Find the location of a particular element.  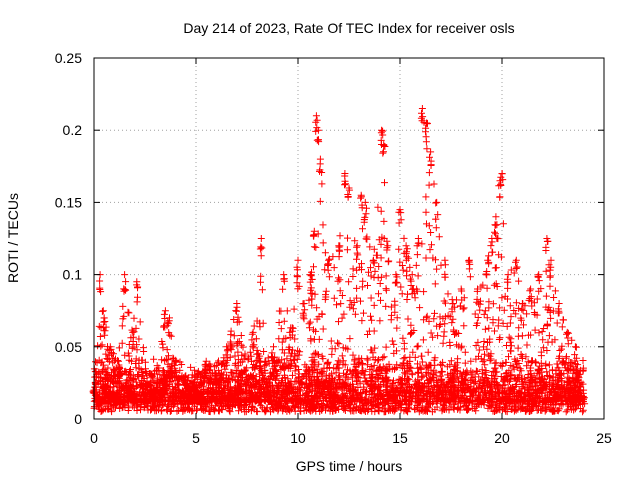

x-tick-label: 25 is located at coordinates (604, 438).